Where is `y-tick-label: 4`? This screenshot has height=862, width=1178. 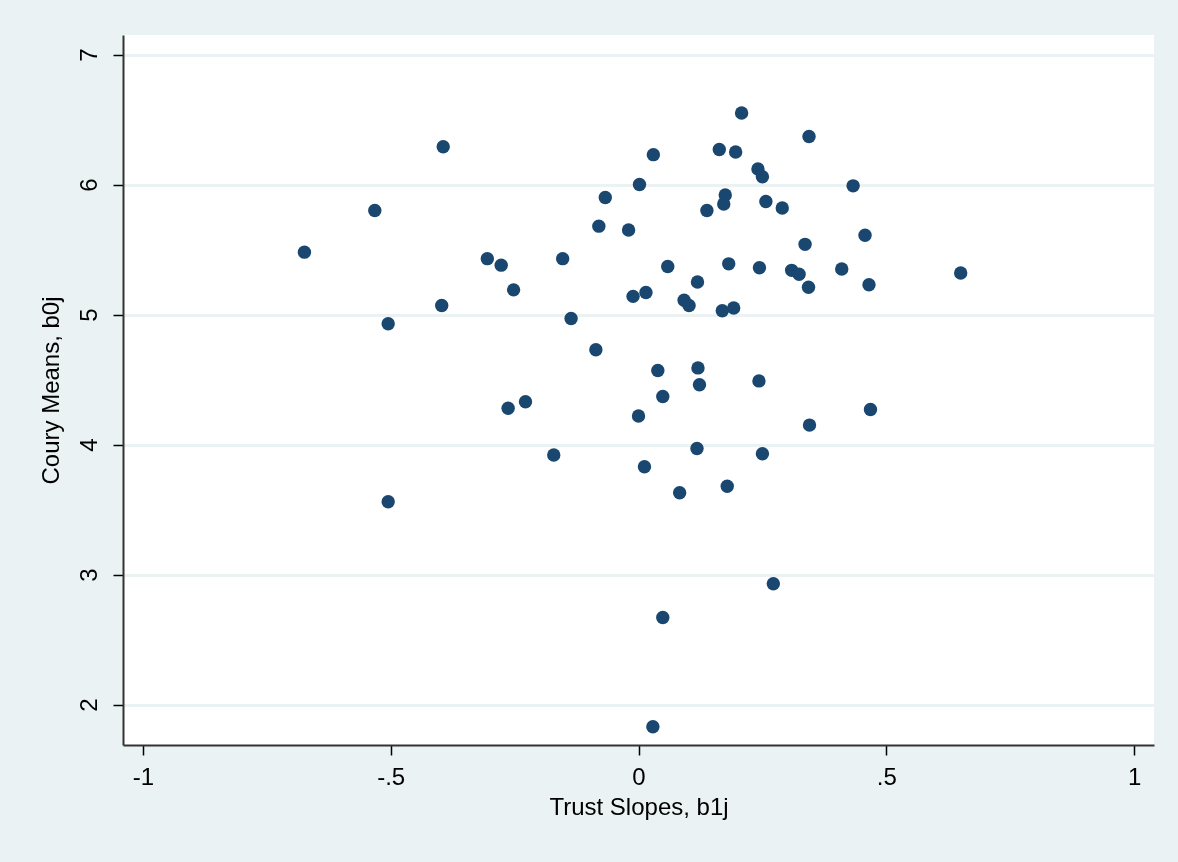
y-tick-label: 4 is located at coordinates (88, 445).